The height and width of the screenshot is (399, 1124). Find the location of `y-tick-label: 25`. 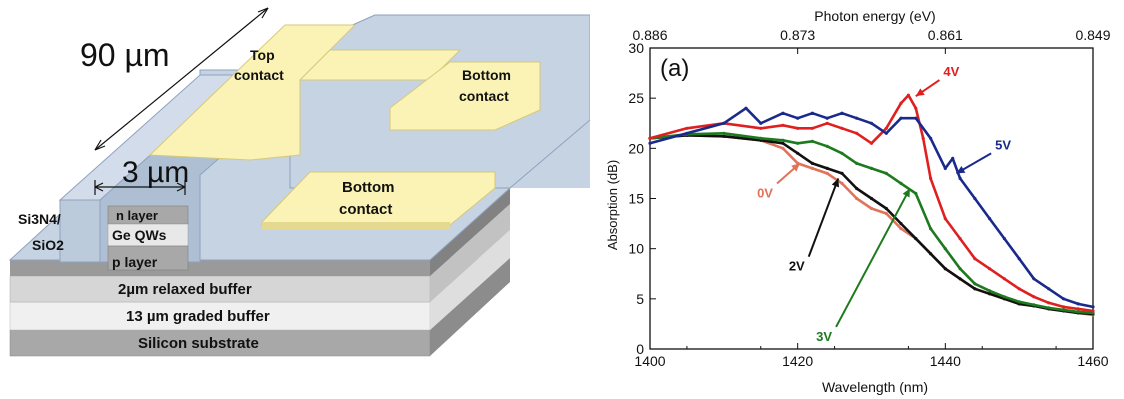

y-tick-label: 25 is located at coordinates (636, 98).